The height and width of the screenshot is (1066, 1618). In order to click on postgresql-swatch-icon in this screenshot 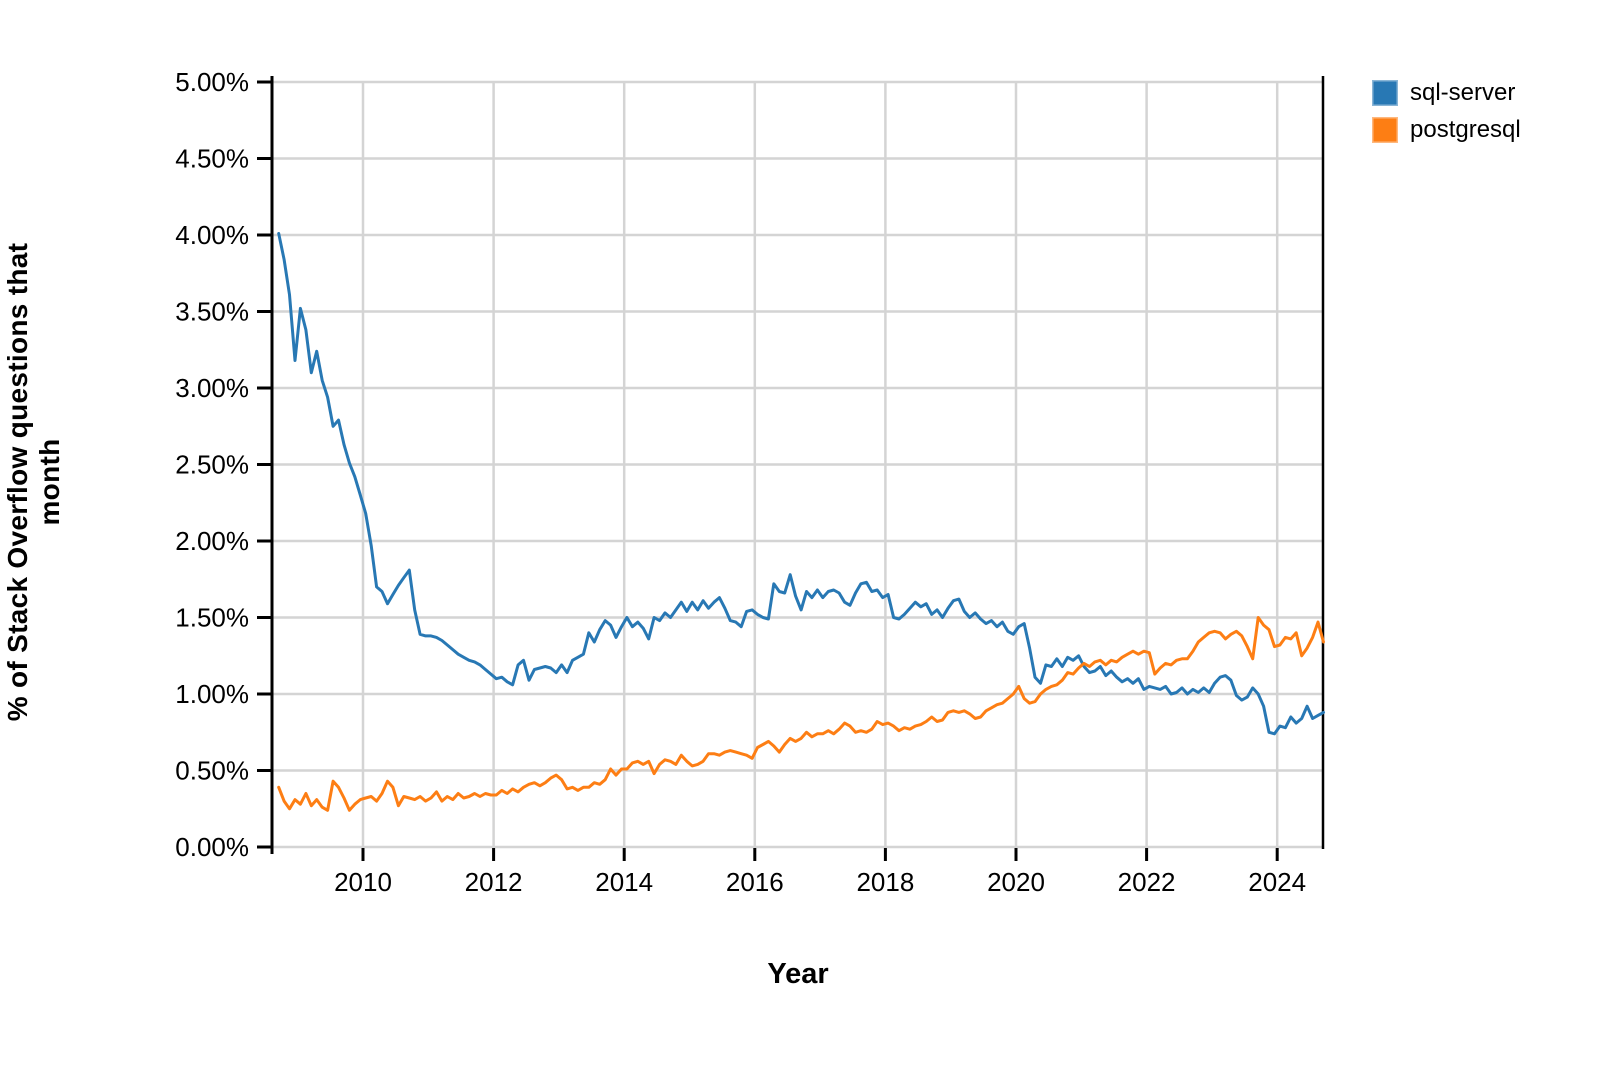, I will do `click(1385, 130)`.